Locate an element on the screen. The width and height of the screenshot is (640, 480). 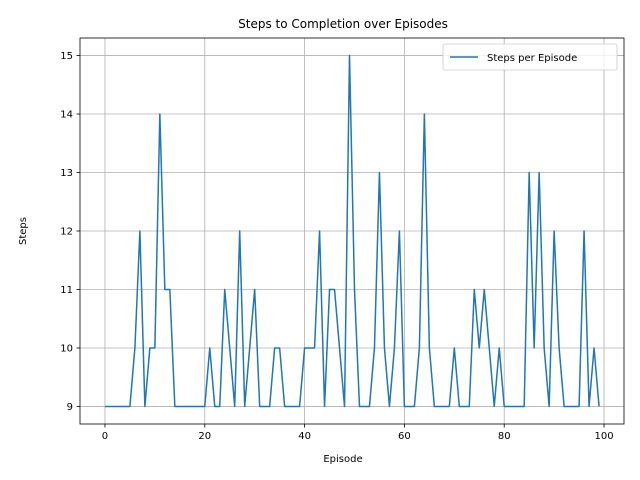
x-tick-label: 40 is located at coordinates (304, 436).